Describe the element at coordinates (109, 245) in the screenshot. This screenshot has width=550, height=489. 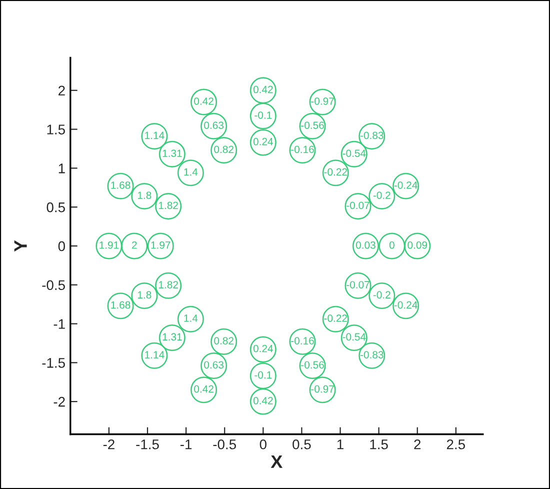
I see `annotation: 1.91` at that location.